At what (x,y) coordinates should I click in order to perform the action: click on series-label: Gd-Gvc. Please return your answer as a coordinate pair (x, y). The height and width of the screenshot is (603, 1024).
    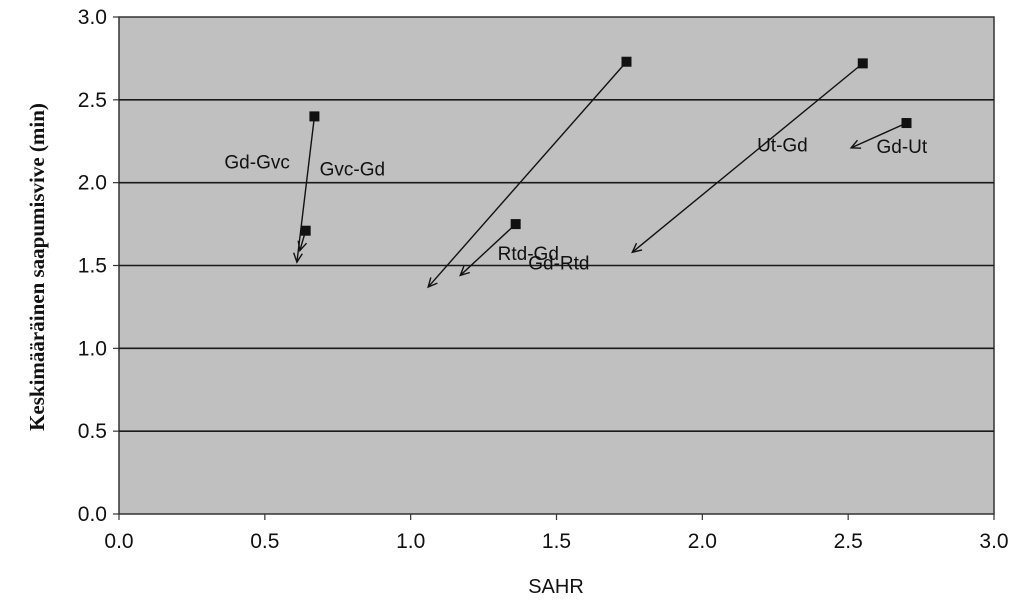
    Looking at the image, I should click on (256, 162).